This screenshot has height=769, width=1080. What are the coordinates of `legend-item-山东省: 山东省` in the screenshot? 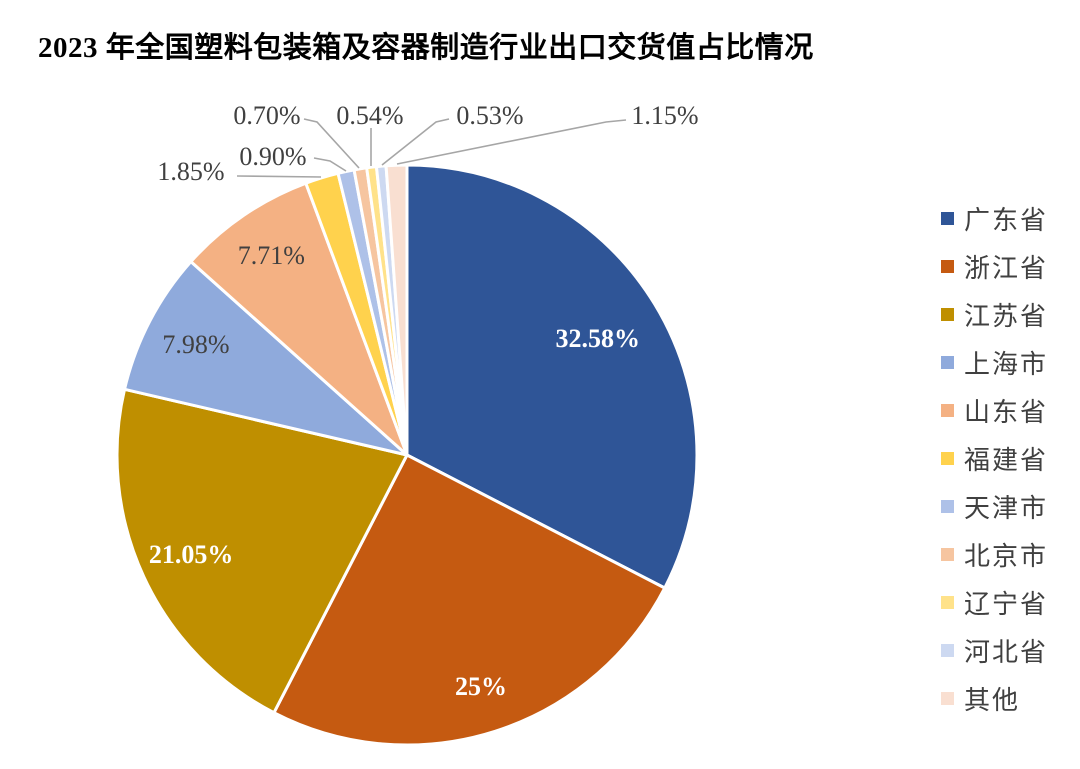 It's located at (994, 410).